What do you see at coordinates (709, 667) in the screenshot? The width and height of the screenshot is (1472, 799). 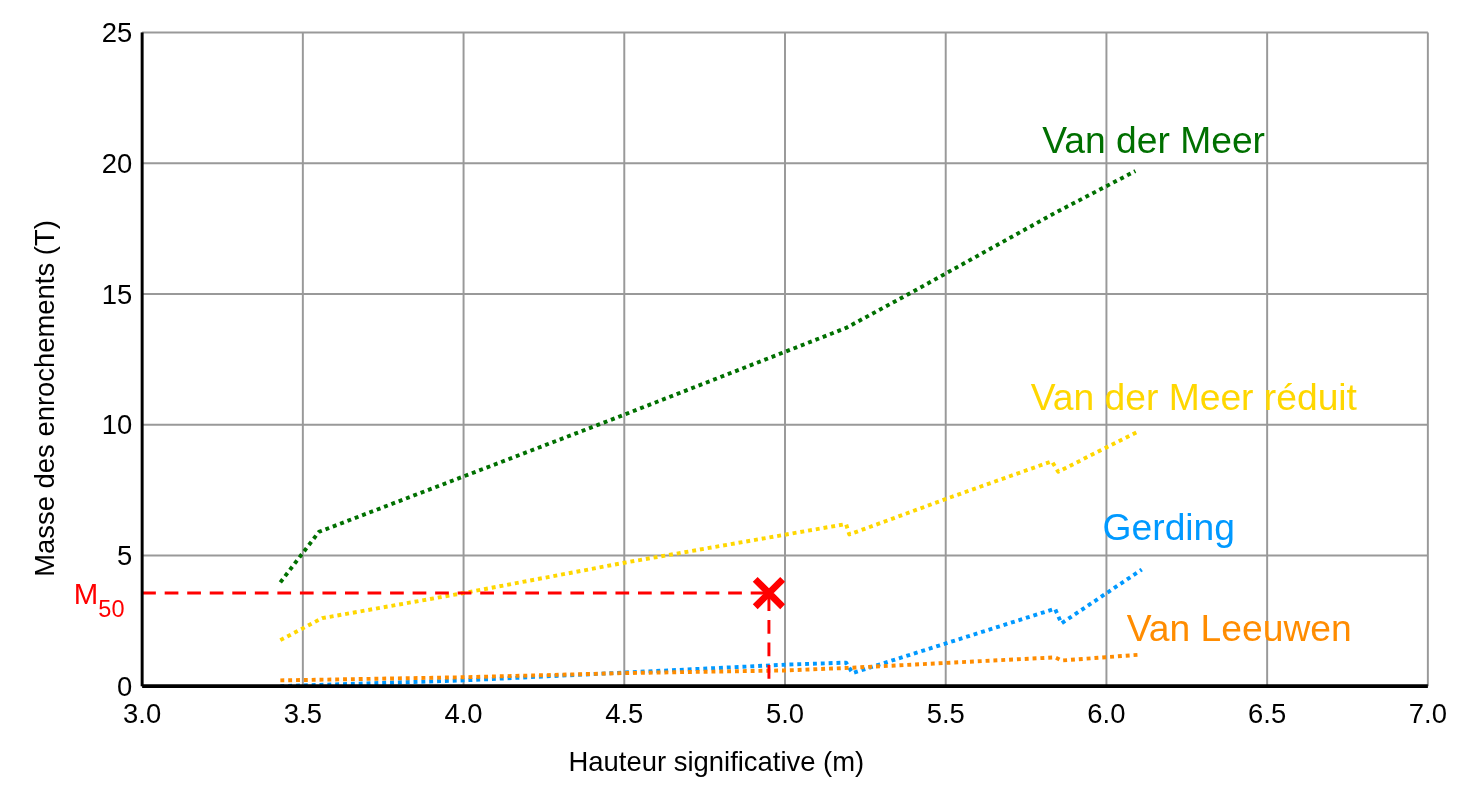 I see `line-series` at bounding box center [709, 667].